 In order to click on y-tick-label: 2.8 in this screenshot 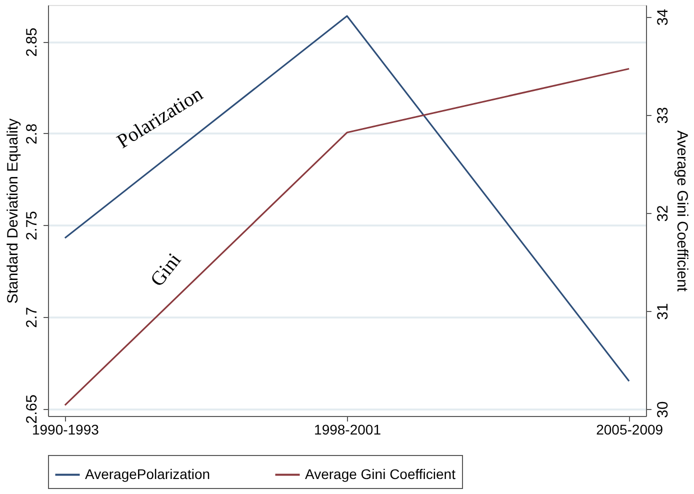, I will do `click(32, 134)`.